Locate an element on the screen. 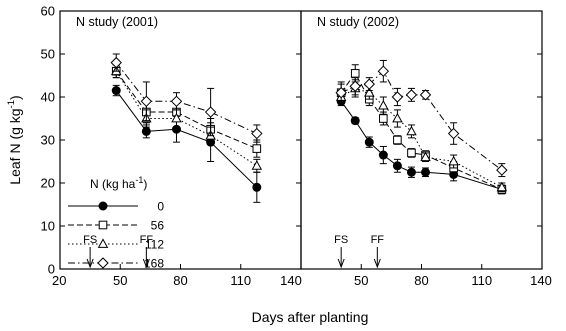  legend-entry-112: 112 is located at coordinates (116, 245).